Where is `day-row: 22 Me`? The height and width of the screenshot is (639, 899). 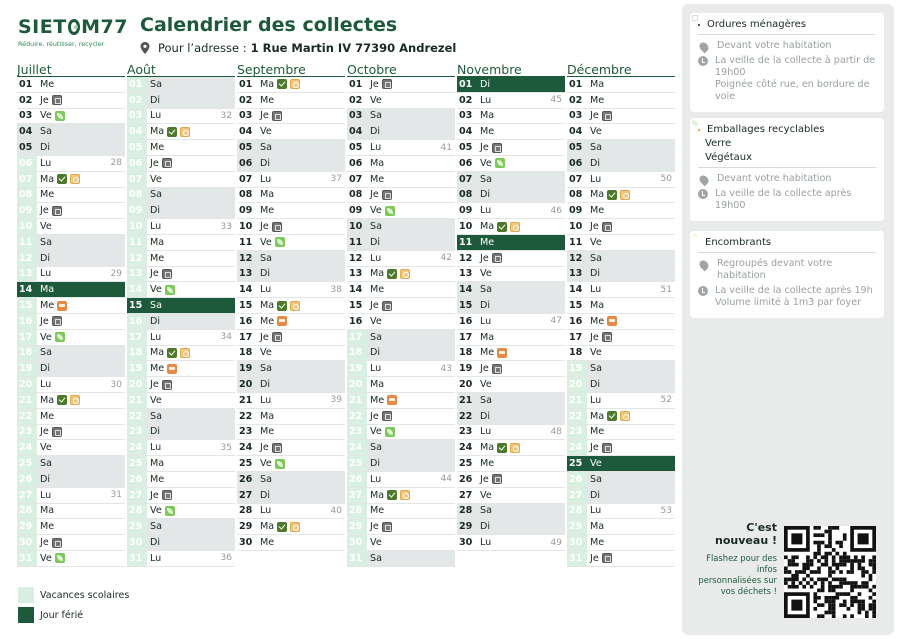 day-row: 22 Me is located at coordinates (71, 416).